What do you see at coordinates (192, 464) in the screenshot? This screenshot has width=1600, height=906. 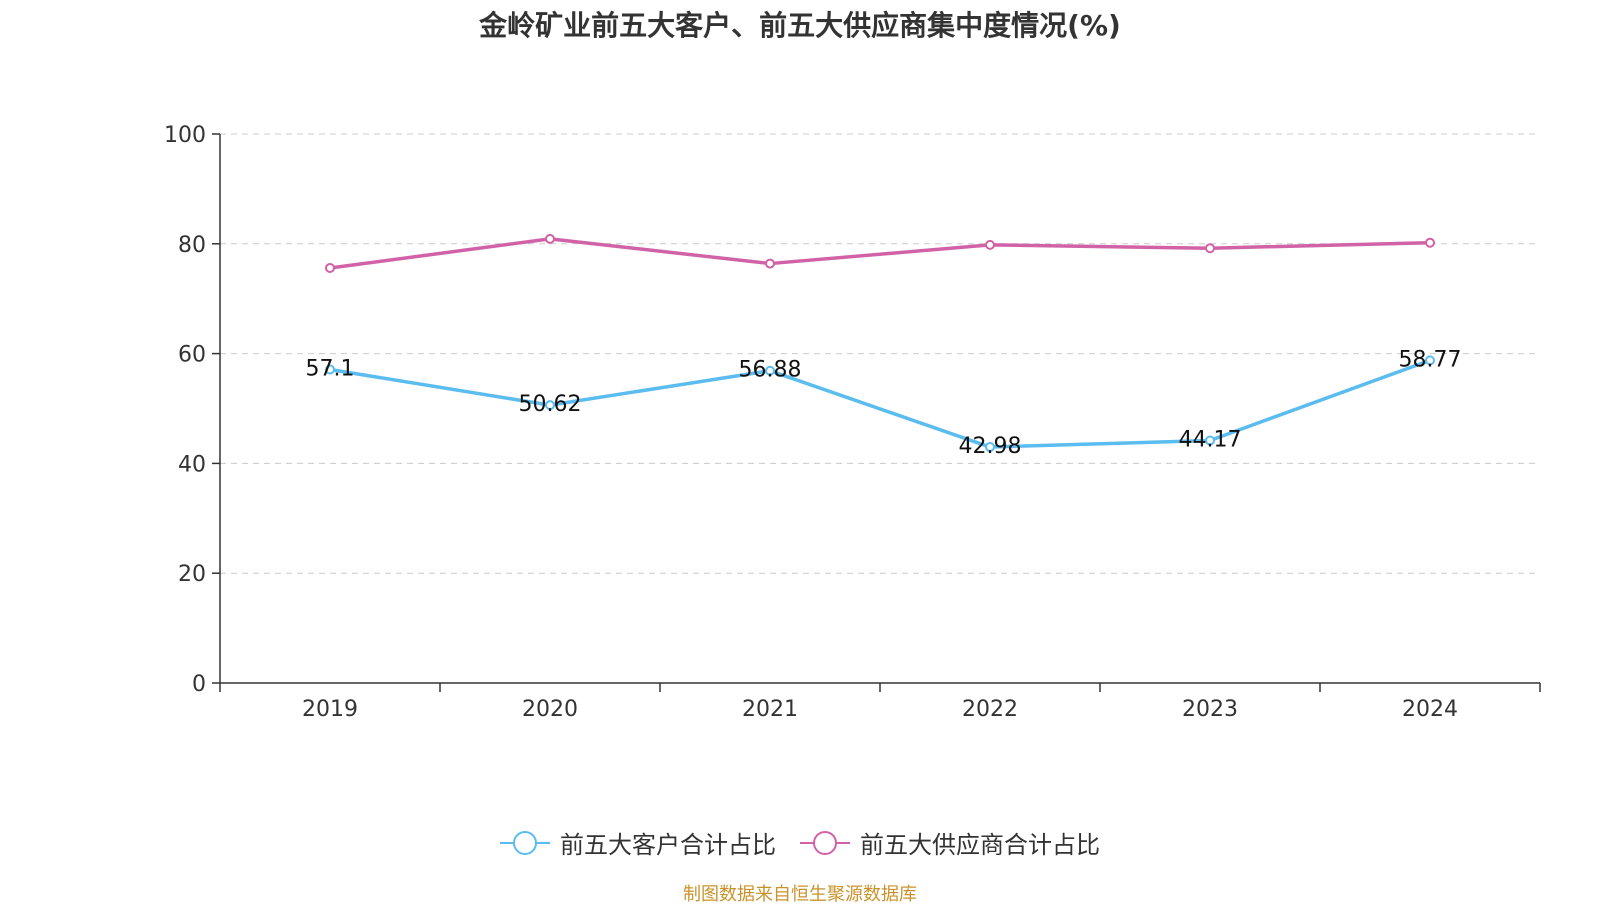 I see `y-tick-label: 40` at bounding box center [192, 464].